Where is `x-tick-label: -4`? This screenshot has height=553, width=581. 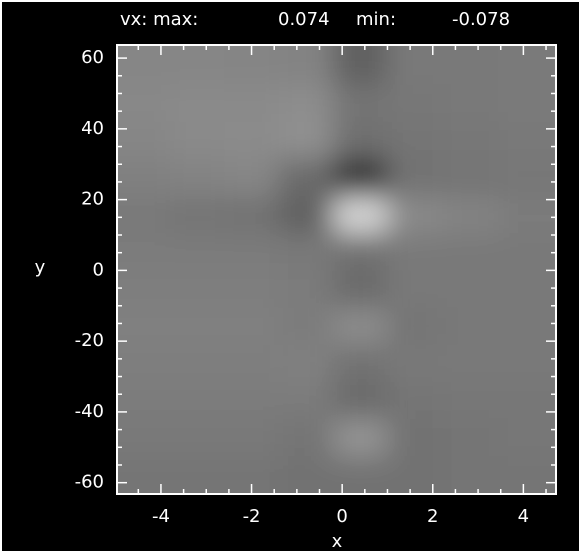
x-tick-label: -4 is located at coordinates (161, 516).